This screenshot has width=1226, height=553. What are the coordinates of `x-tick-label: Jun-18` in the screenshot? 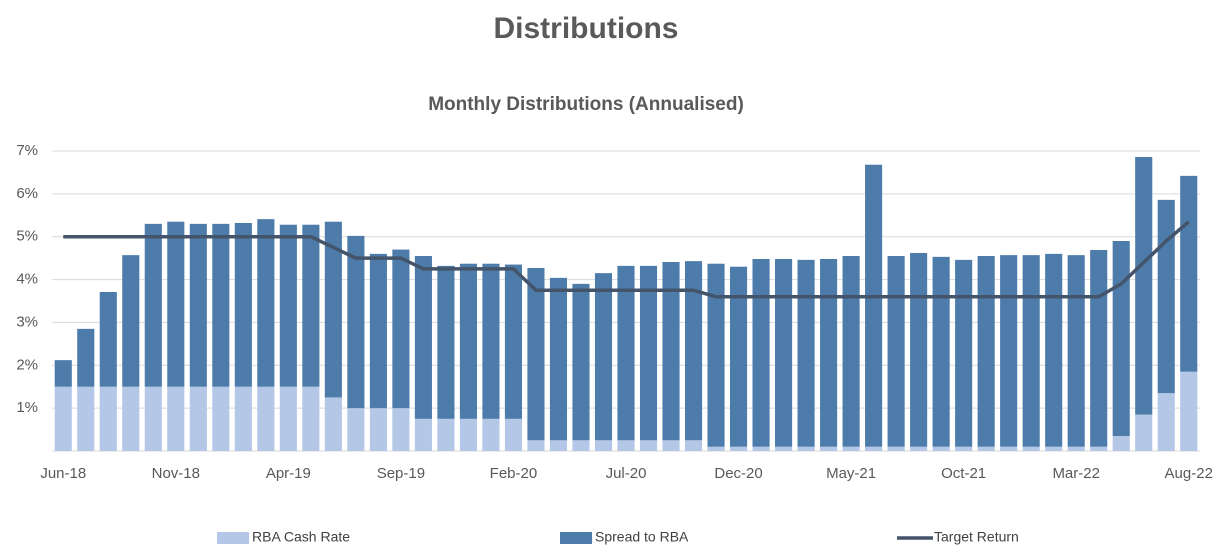 It's located at (63, 473).